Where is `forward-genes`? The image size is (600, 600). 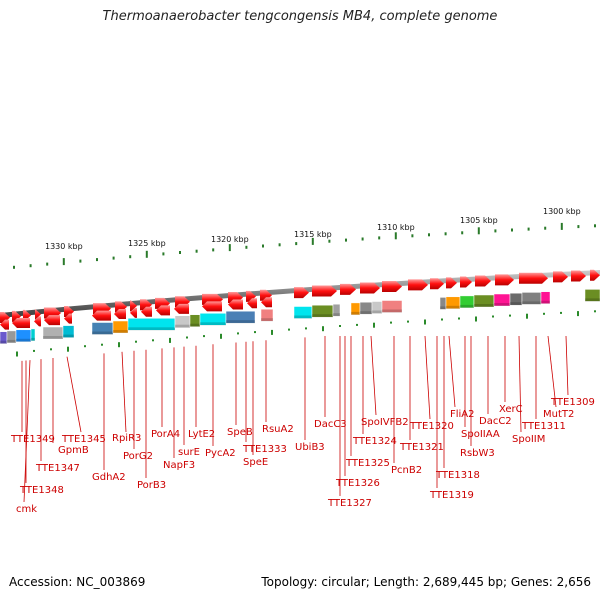
forward-genes is located at coordinates (300, 299).